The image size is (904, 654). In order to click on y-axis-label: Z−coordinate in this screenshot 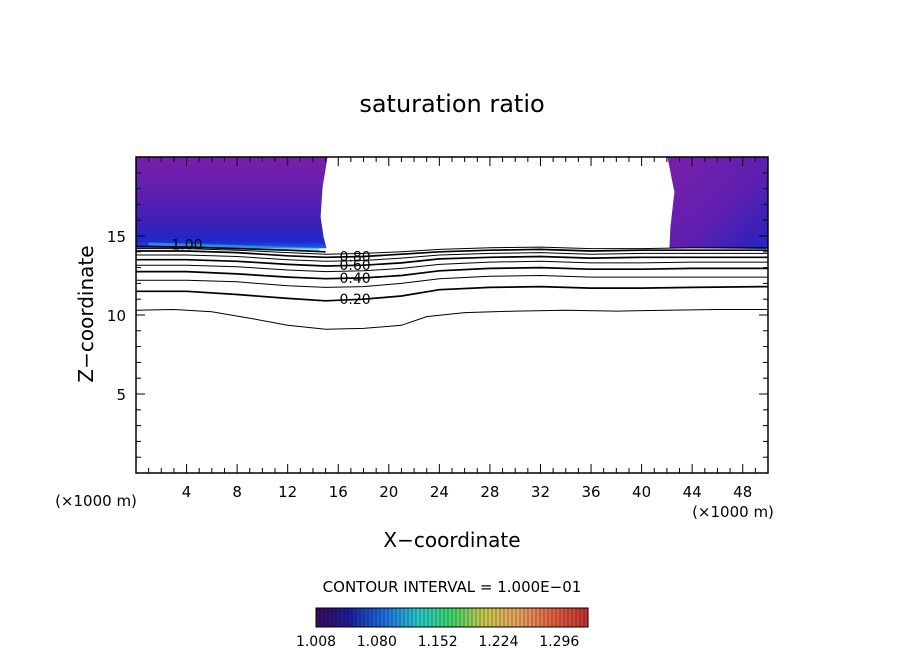, I will do `click(86, 313)`.